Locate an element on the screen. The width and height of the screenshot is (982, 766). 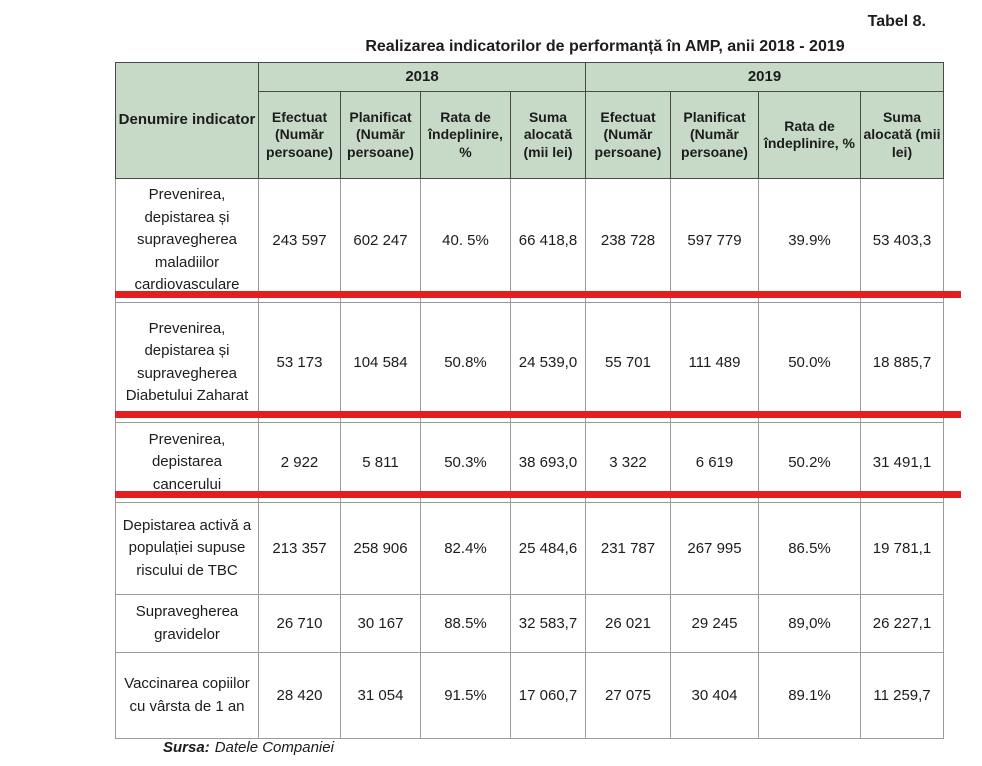
value-cell: 55 701 is located at coordinates (628, 362).